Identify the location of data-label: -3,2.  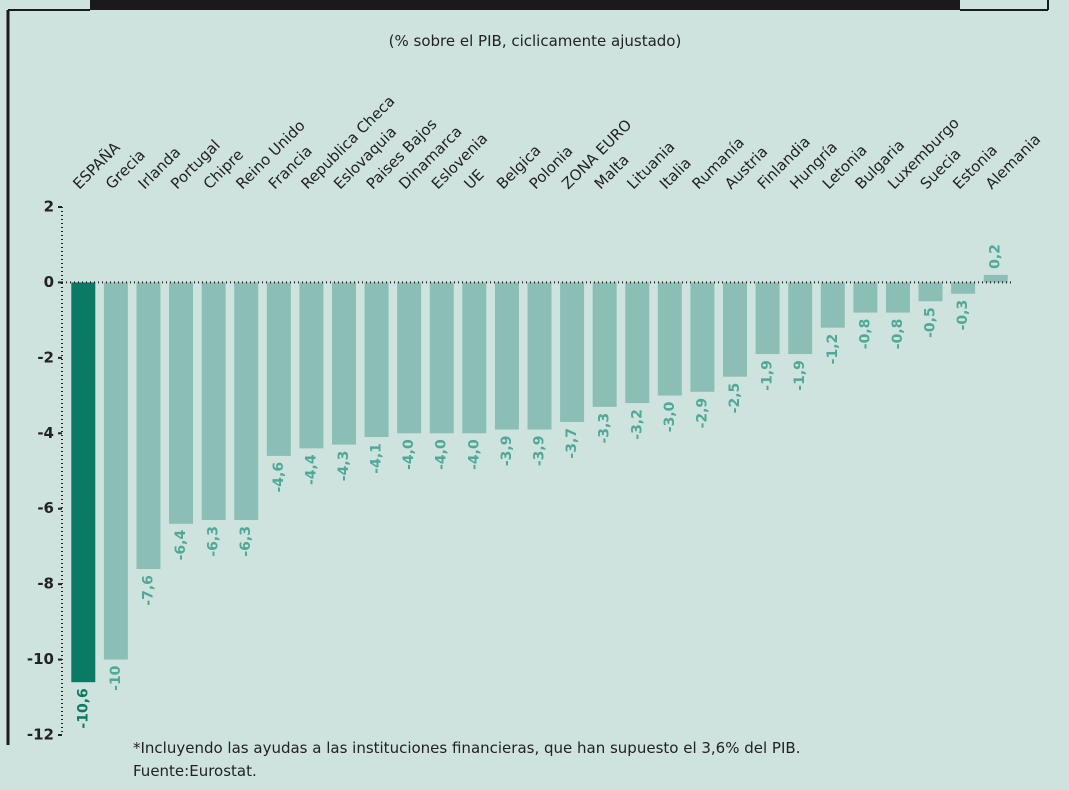
(637, 424).